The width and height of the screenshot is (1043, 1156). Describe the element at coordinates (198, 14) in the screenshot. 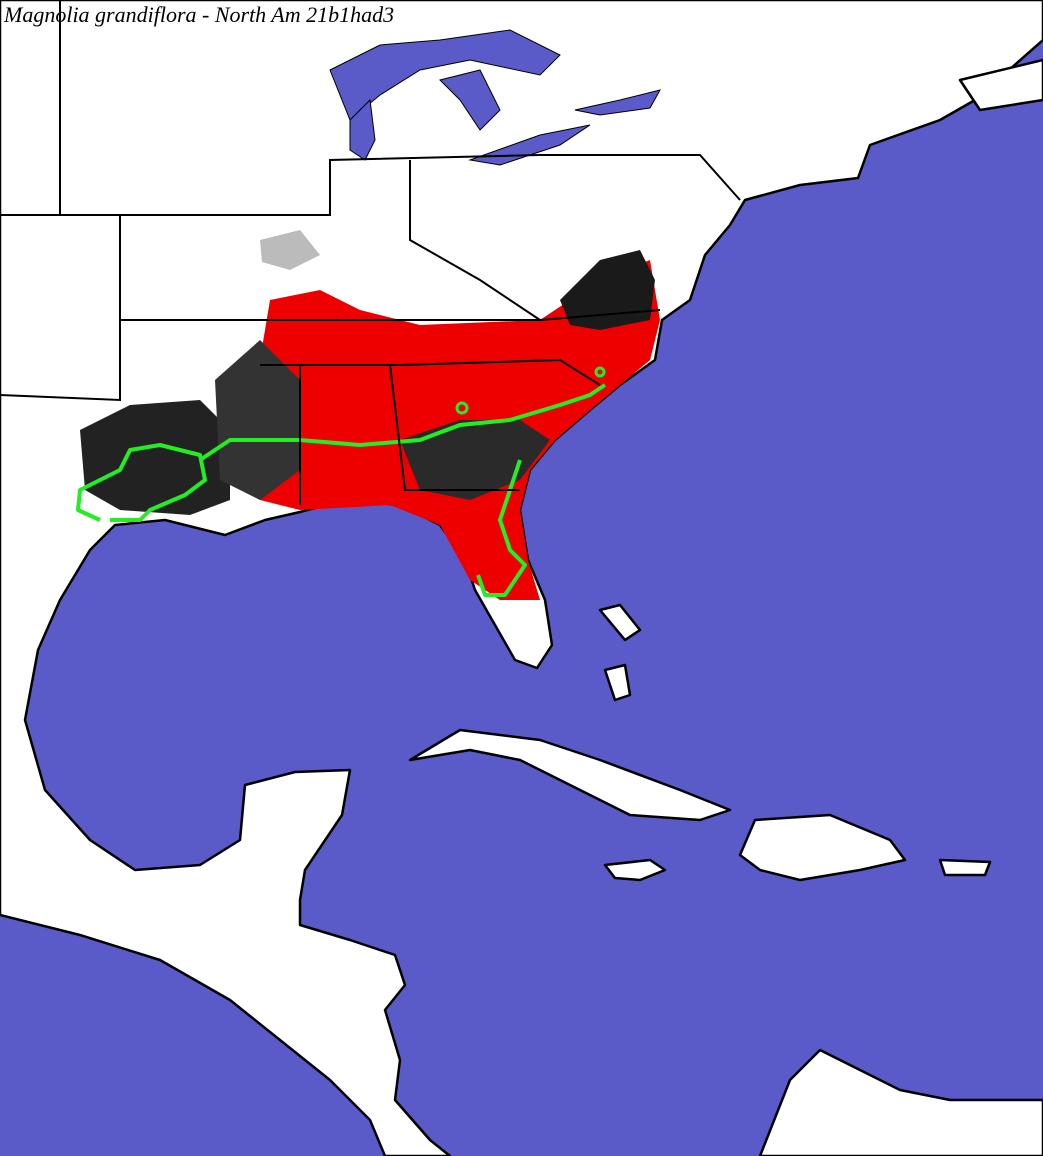

I see `map-title: Magnolia grandiflora - North Am 21b1had3` at that location.